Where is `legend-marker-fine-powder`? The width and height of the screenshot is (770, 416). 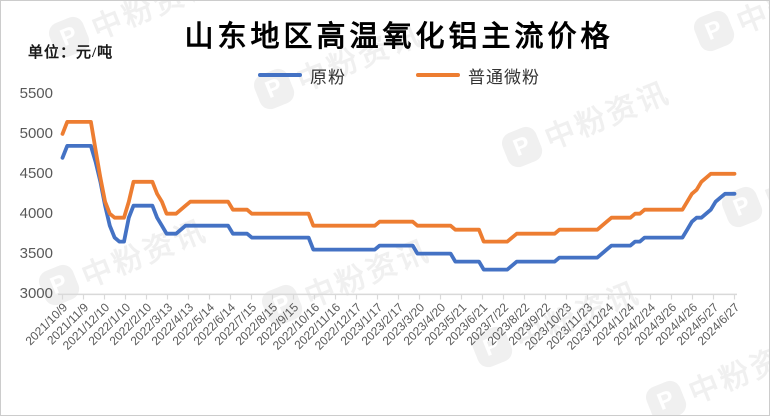
legend-marker-fine-powder is located at coordinates (438, 75).